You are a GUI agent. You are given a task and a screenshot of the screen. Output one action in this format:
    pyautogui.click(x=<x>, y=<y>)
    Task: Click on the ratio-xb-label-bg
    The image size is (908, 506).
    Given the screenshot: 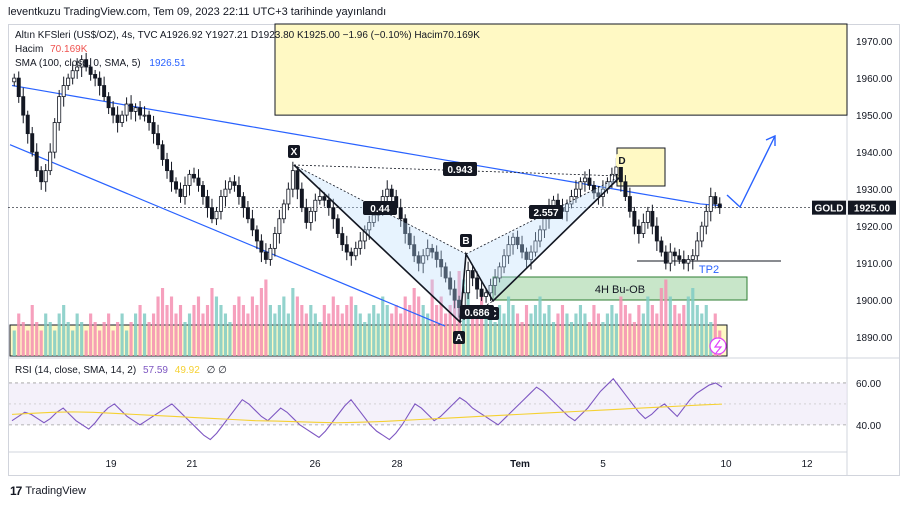 What is the action you would take?
    pyautogui.click(x=380, y=208)
    